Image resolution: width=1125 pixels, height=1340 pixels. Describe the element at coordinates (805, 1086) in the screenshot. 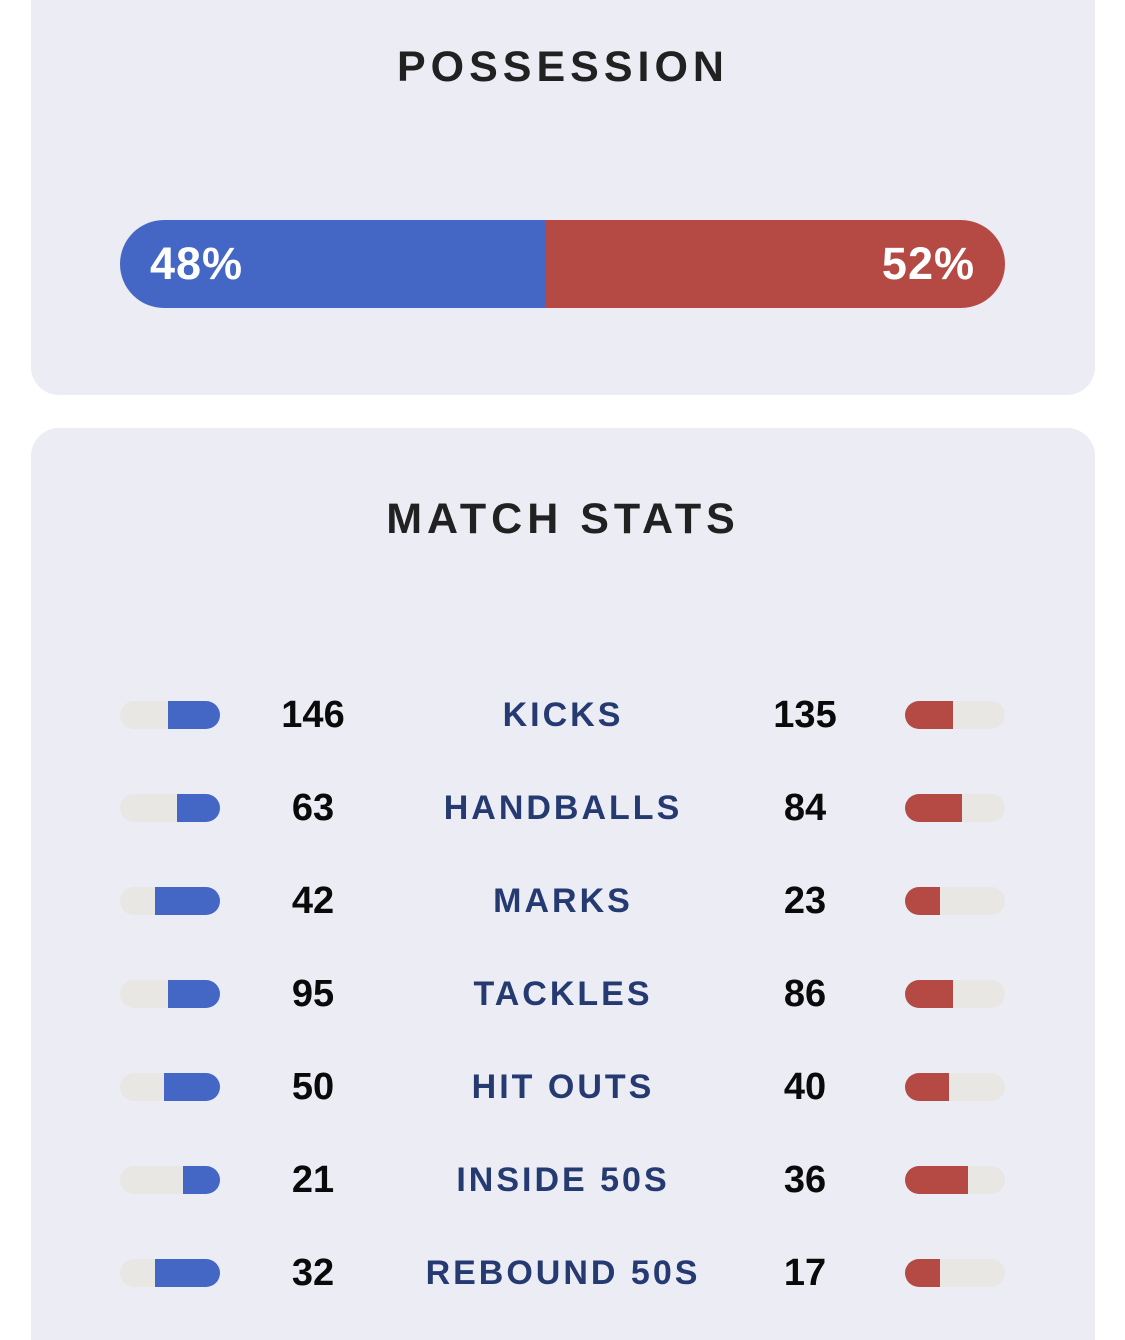

I see `away-stat-value: 40` at that location.